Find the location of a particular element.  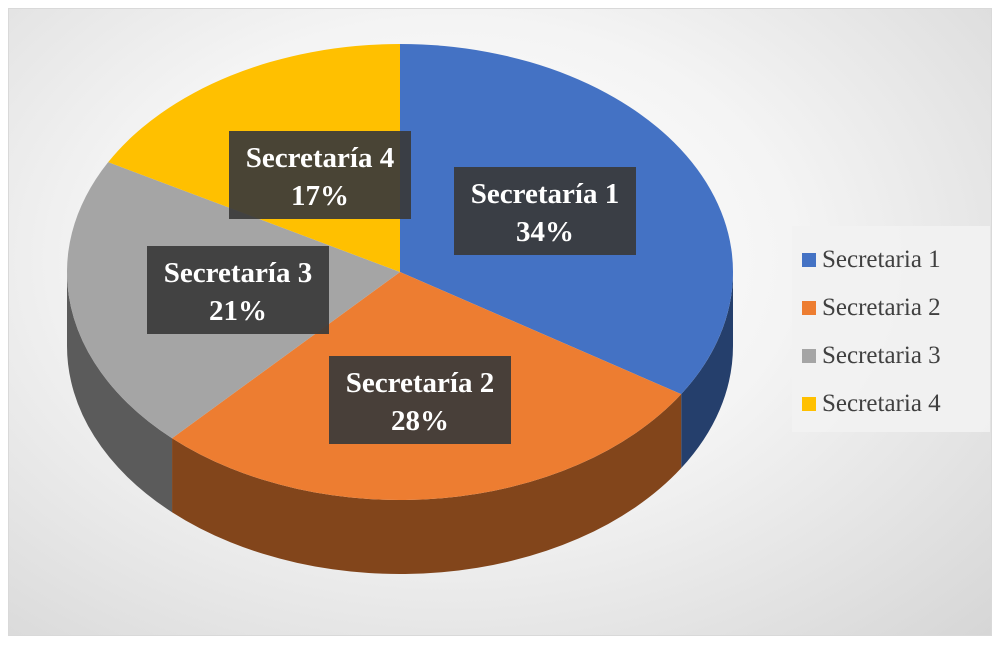

data-label-name-3: Secretaría 3 is located at coordinates (238, 273).